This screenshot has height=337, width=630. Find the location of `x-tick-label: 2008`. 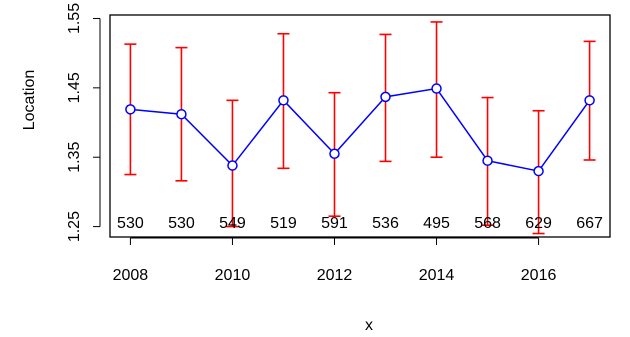

x-tick-label: 2008 is located at coordinates (131, 275).